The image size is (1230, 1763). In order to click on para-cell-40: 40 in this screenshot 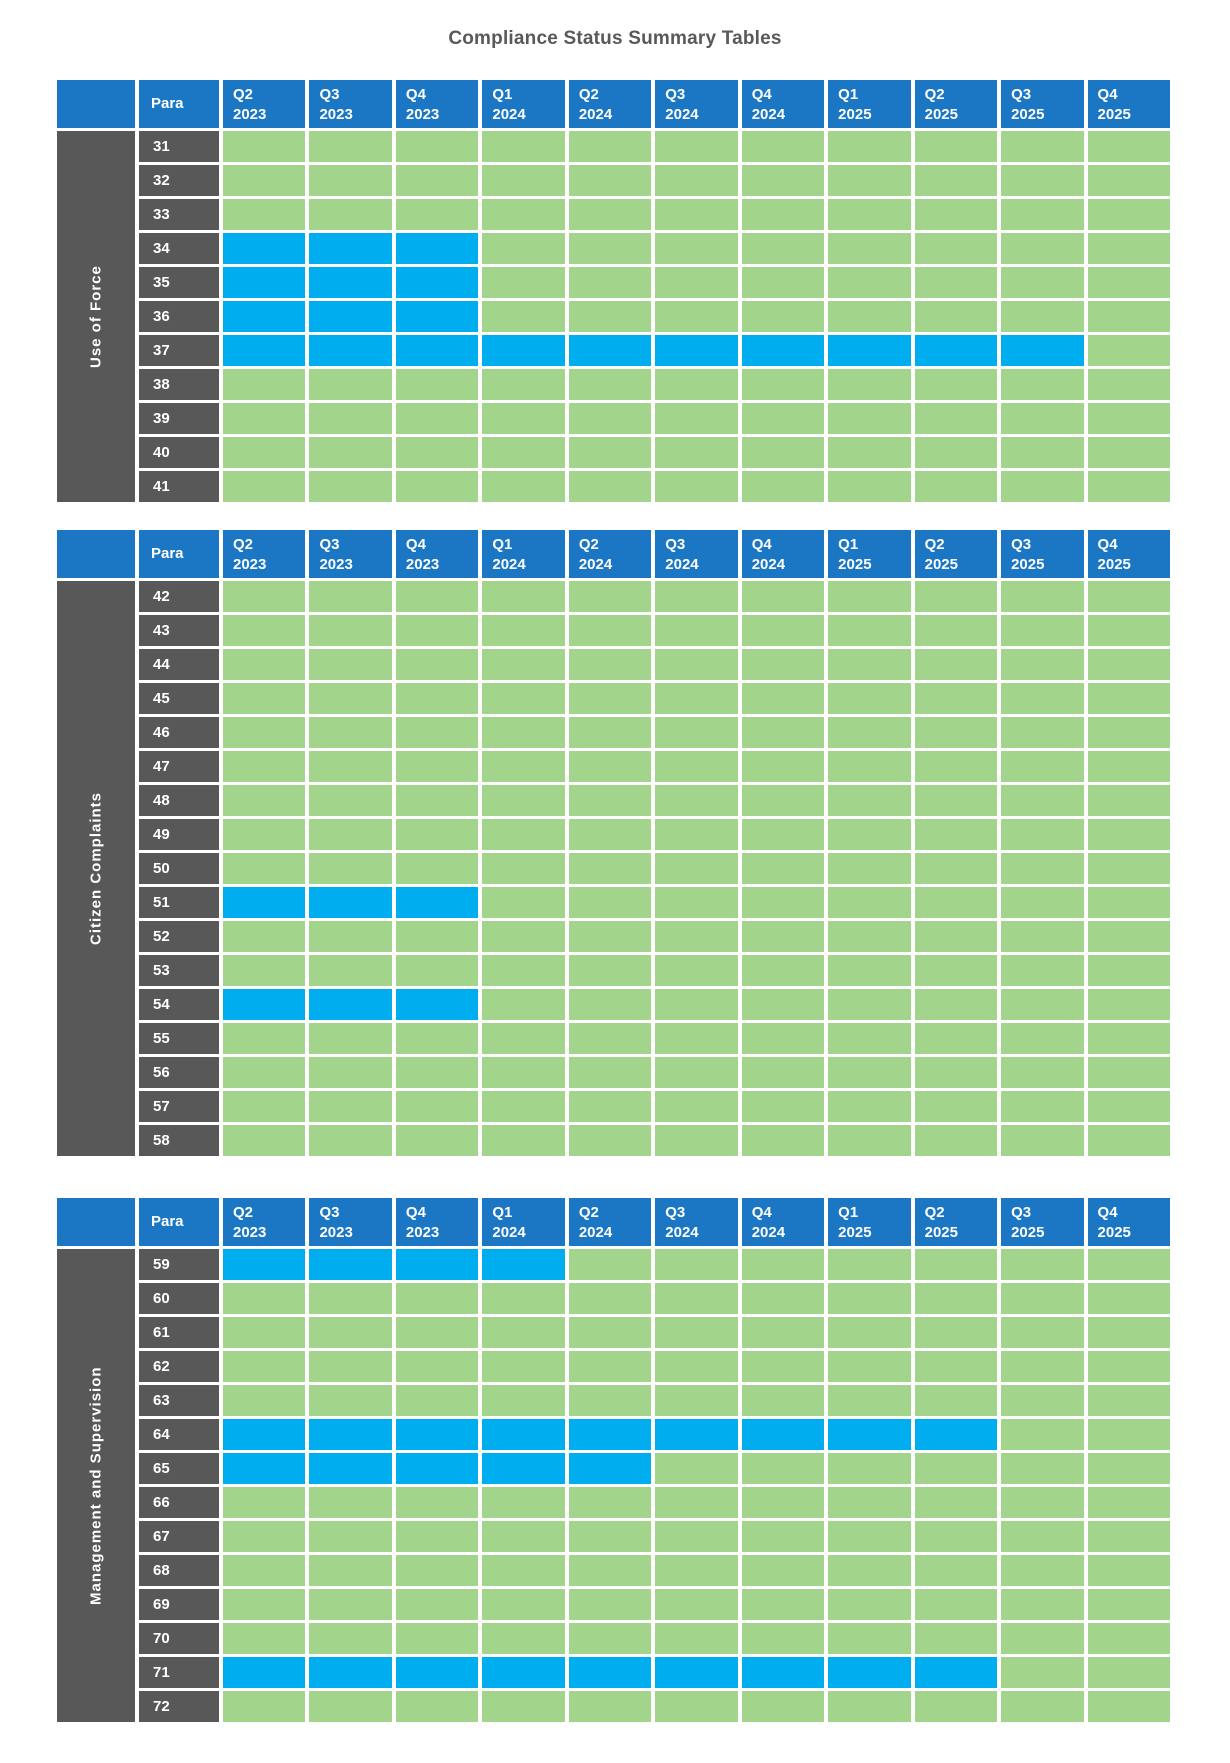, I will do `click(179, 452)`.